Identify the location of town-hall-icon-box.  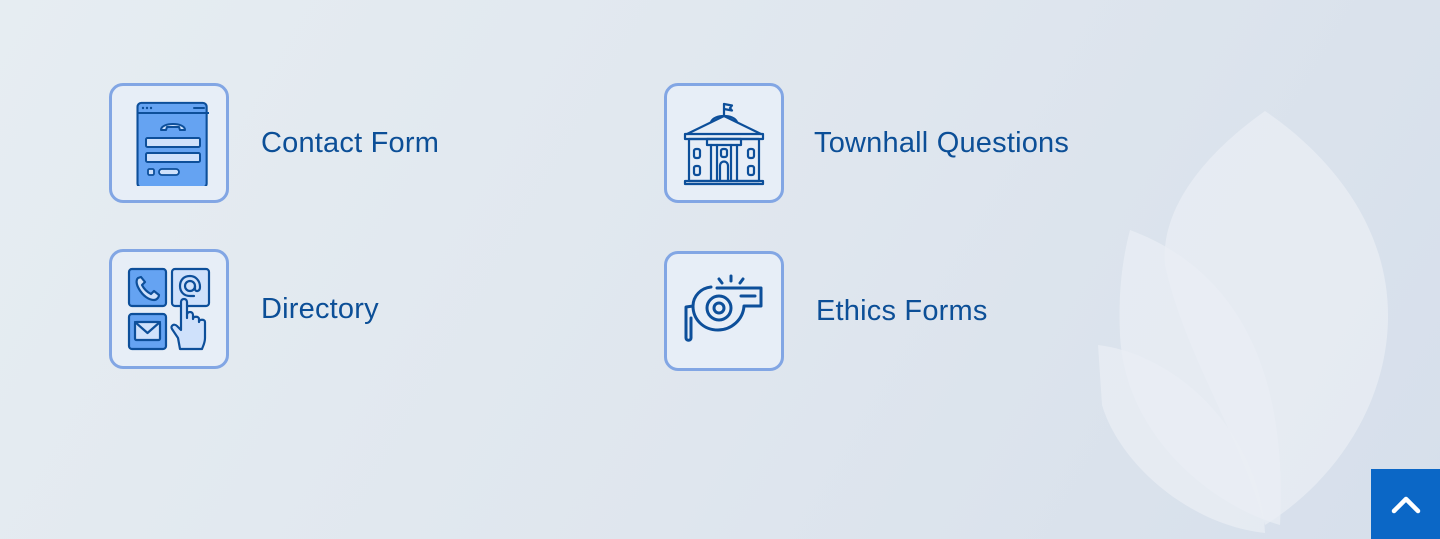
(724, 143).